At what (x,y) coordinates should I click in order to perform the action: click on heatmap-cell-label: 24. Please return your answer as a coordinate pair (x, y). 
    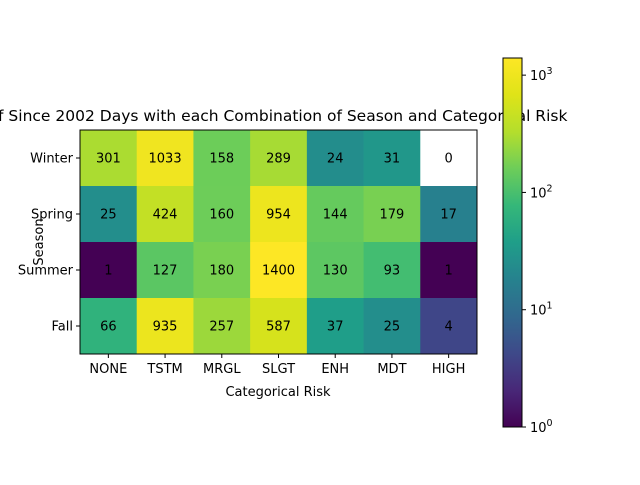
    Looking at the image, I should click on (335, 159).